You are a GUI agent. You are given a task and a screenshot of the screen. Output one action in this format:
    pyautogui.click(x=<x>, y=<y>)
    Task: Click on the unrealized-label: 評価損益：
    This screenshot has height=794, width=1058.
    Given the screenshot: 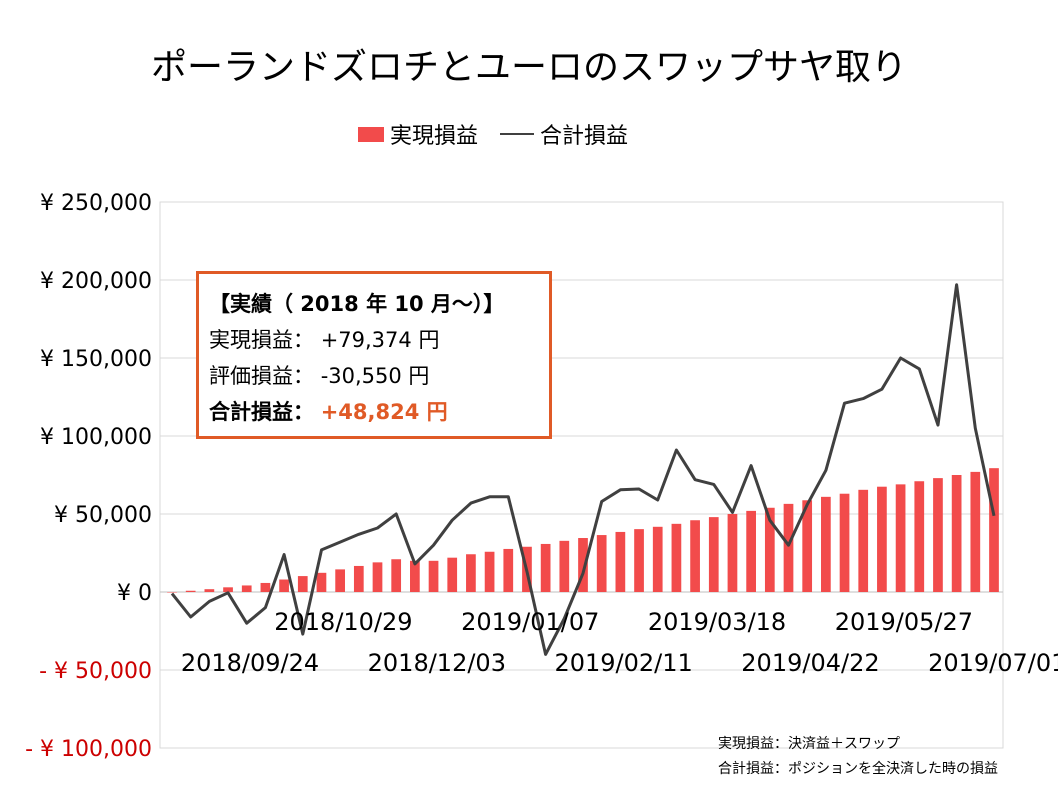 What is the action you would take?
    pyautogui.click(x=261, y=376)
    